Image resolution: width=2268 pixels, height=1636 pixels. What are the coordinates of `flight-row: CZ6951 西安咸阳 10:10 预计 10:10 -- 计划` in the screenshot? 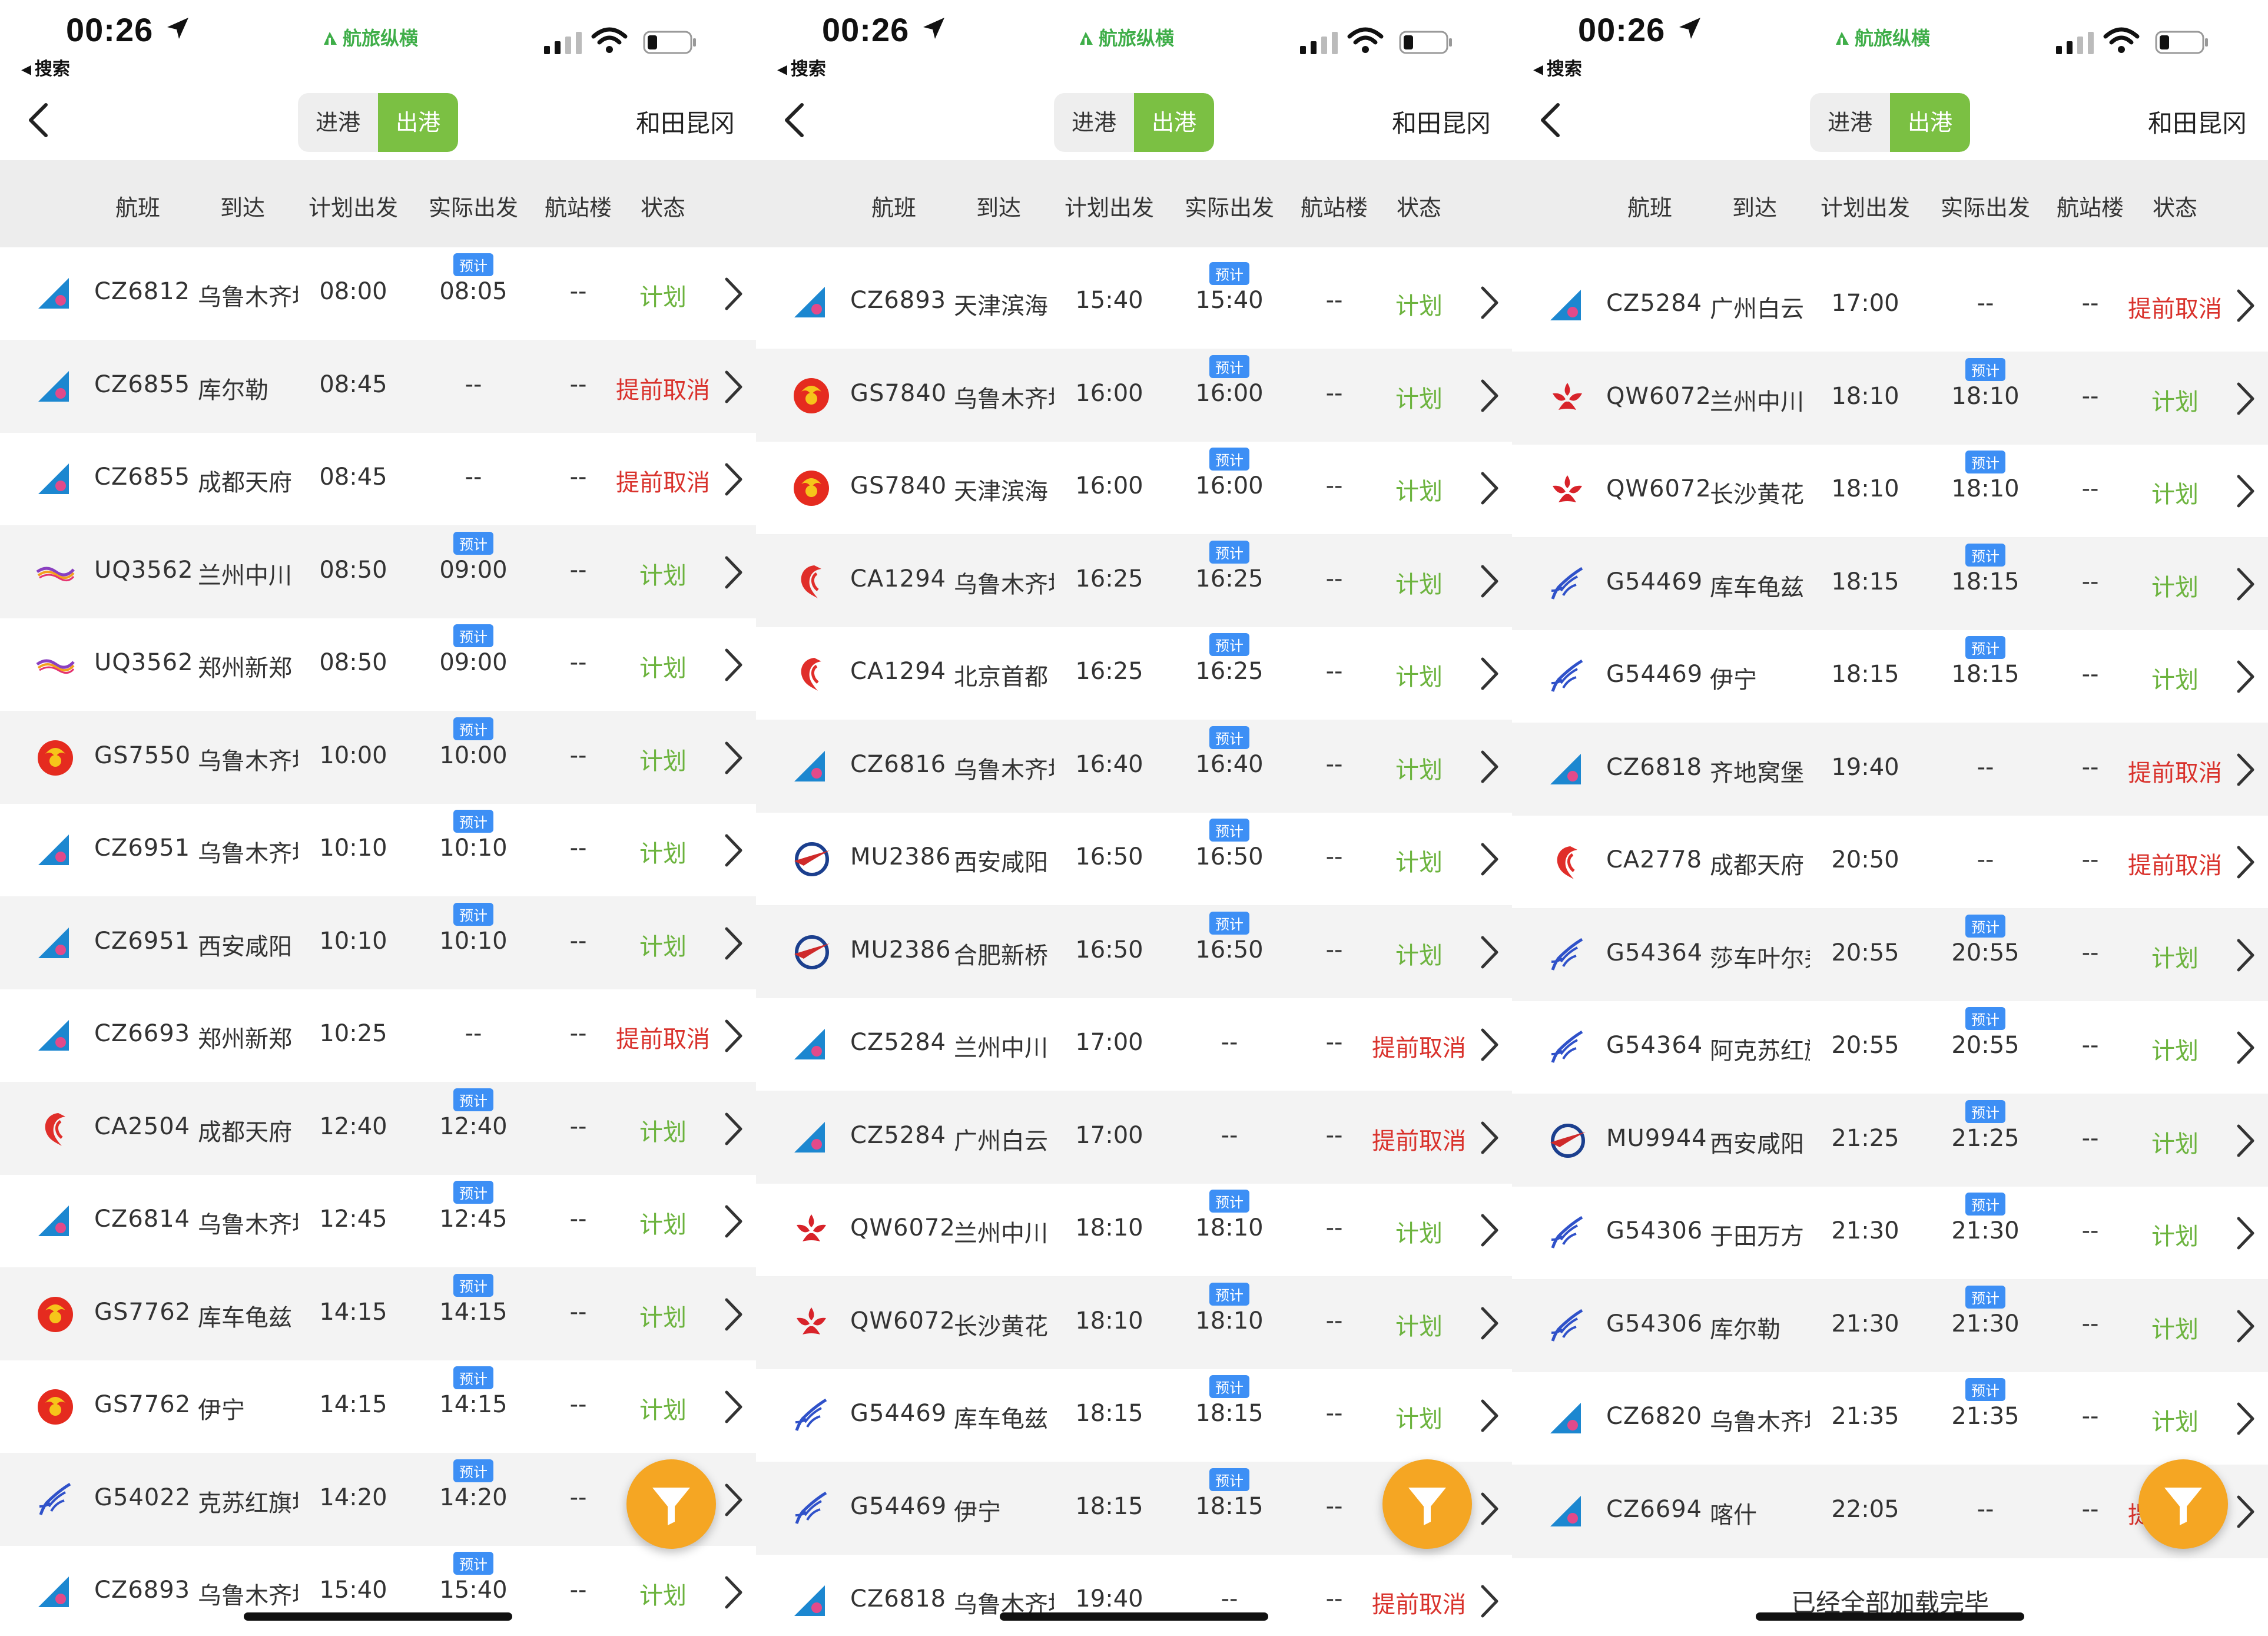 It's located at (378, 943).